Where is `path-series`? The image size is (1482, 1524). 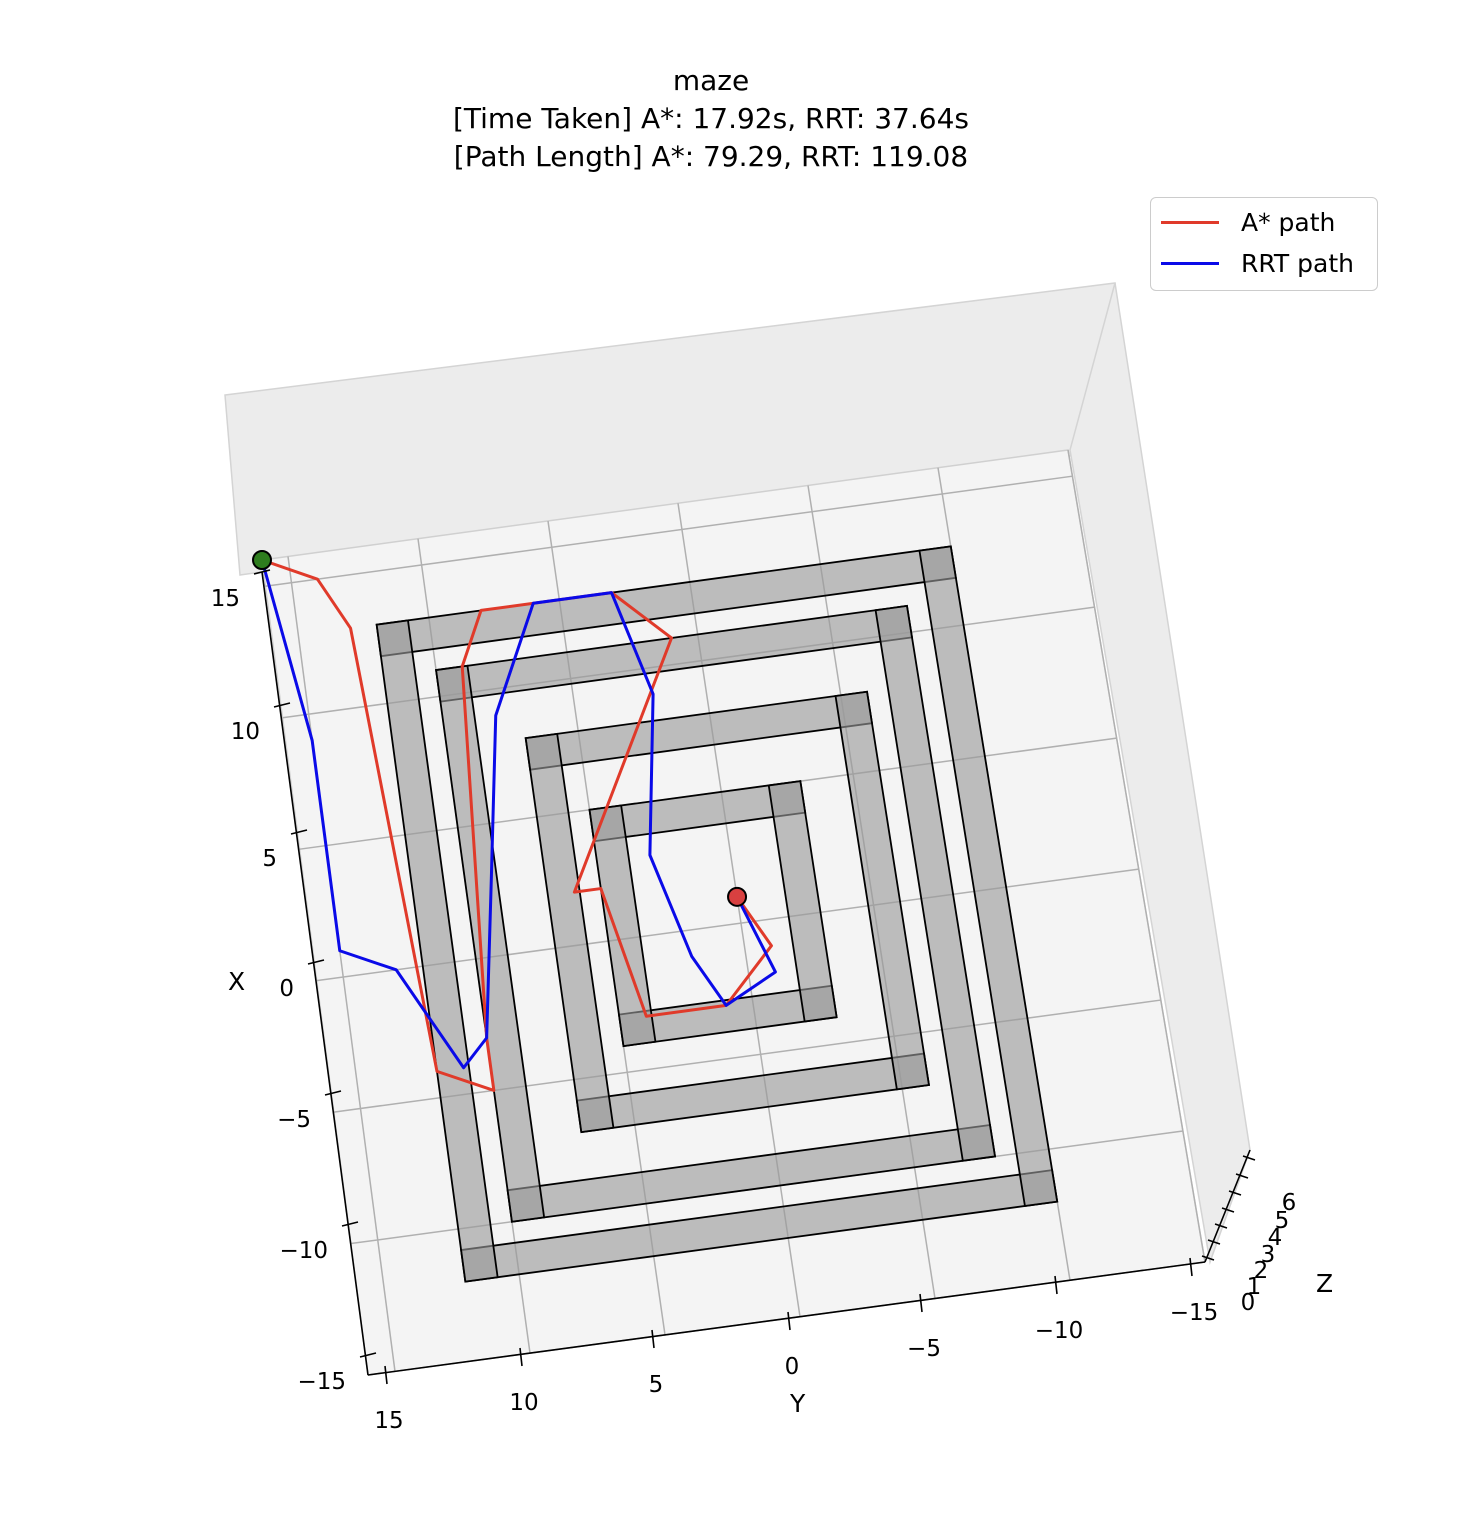
path-series is located at coordinates (518, 825).